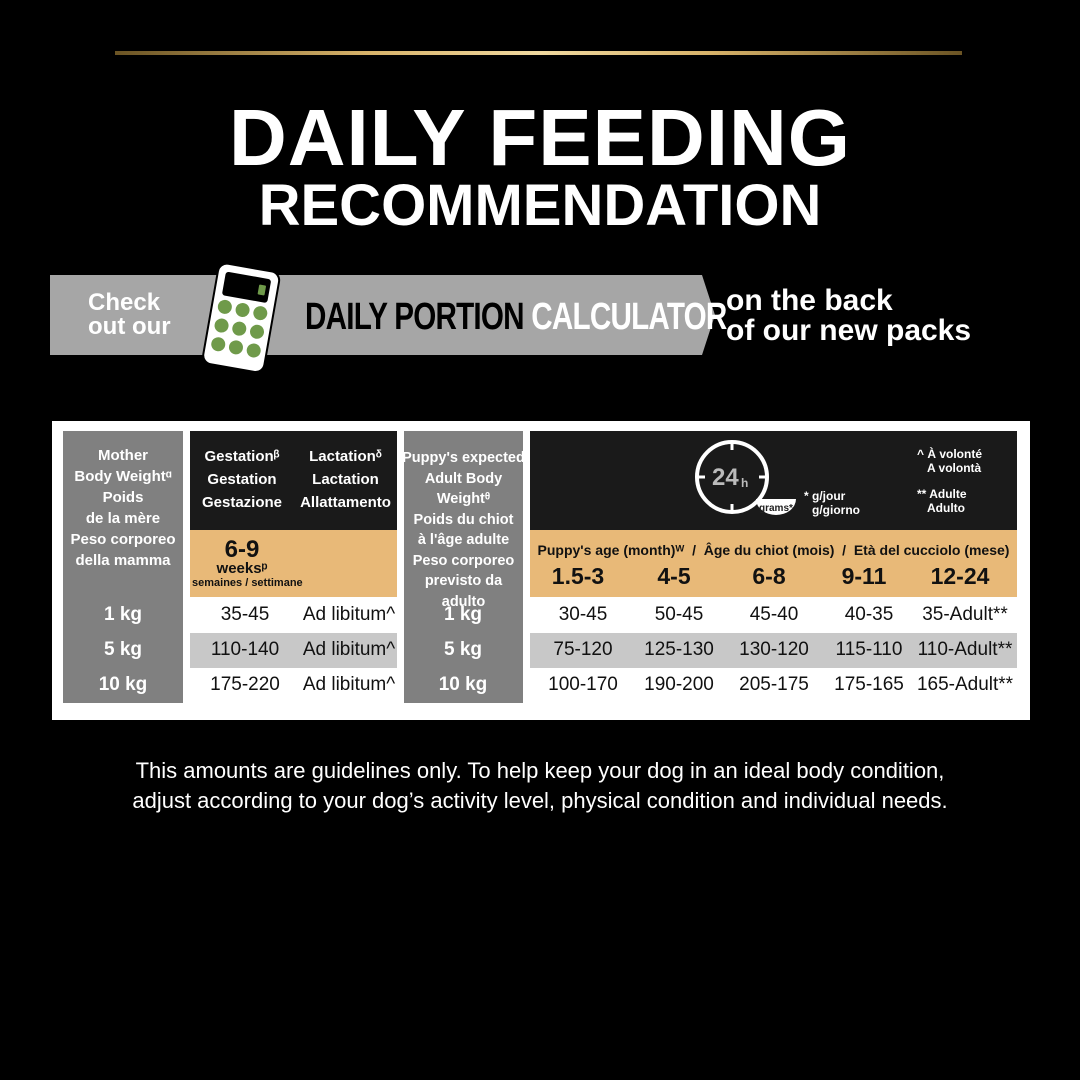 The image size is (1080, 1080). Describe the element at coordinates (942, 494) in the screenshot. I see `note-adult-fr: ** Adulte` at that location.